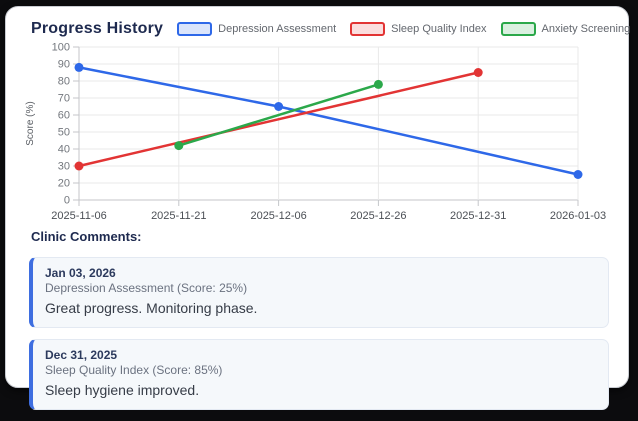 Image resolution: width=638 pixels, height=421 pixels. I want to click on comment-text: Great progress. Monitoring phase., so click(151, 308).